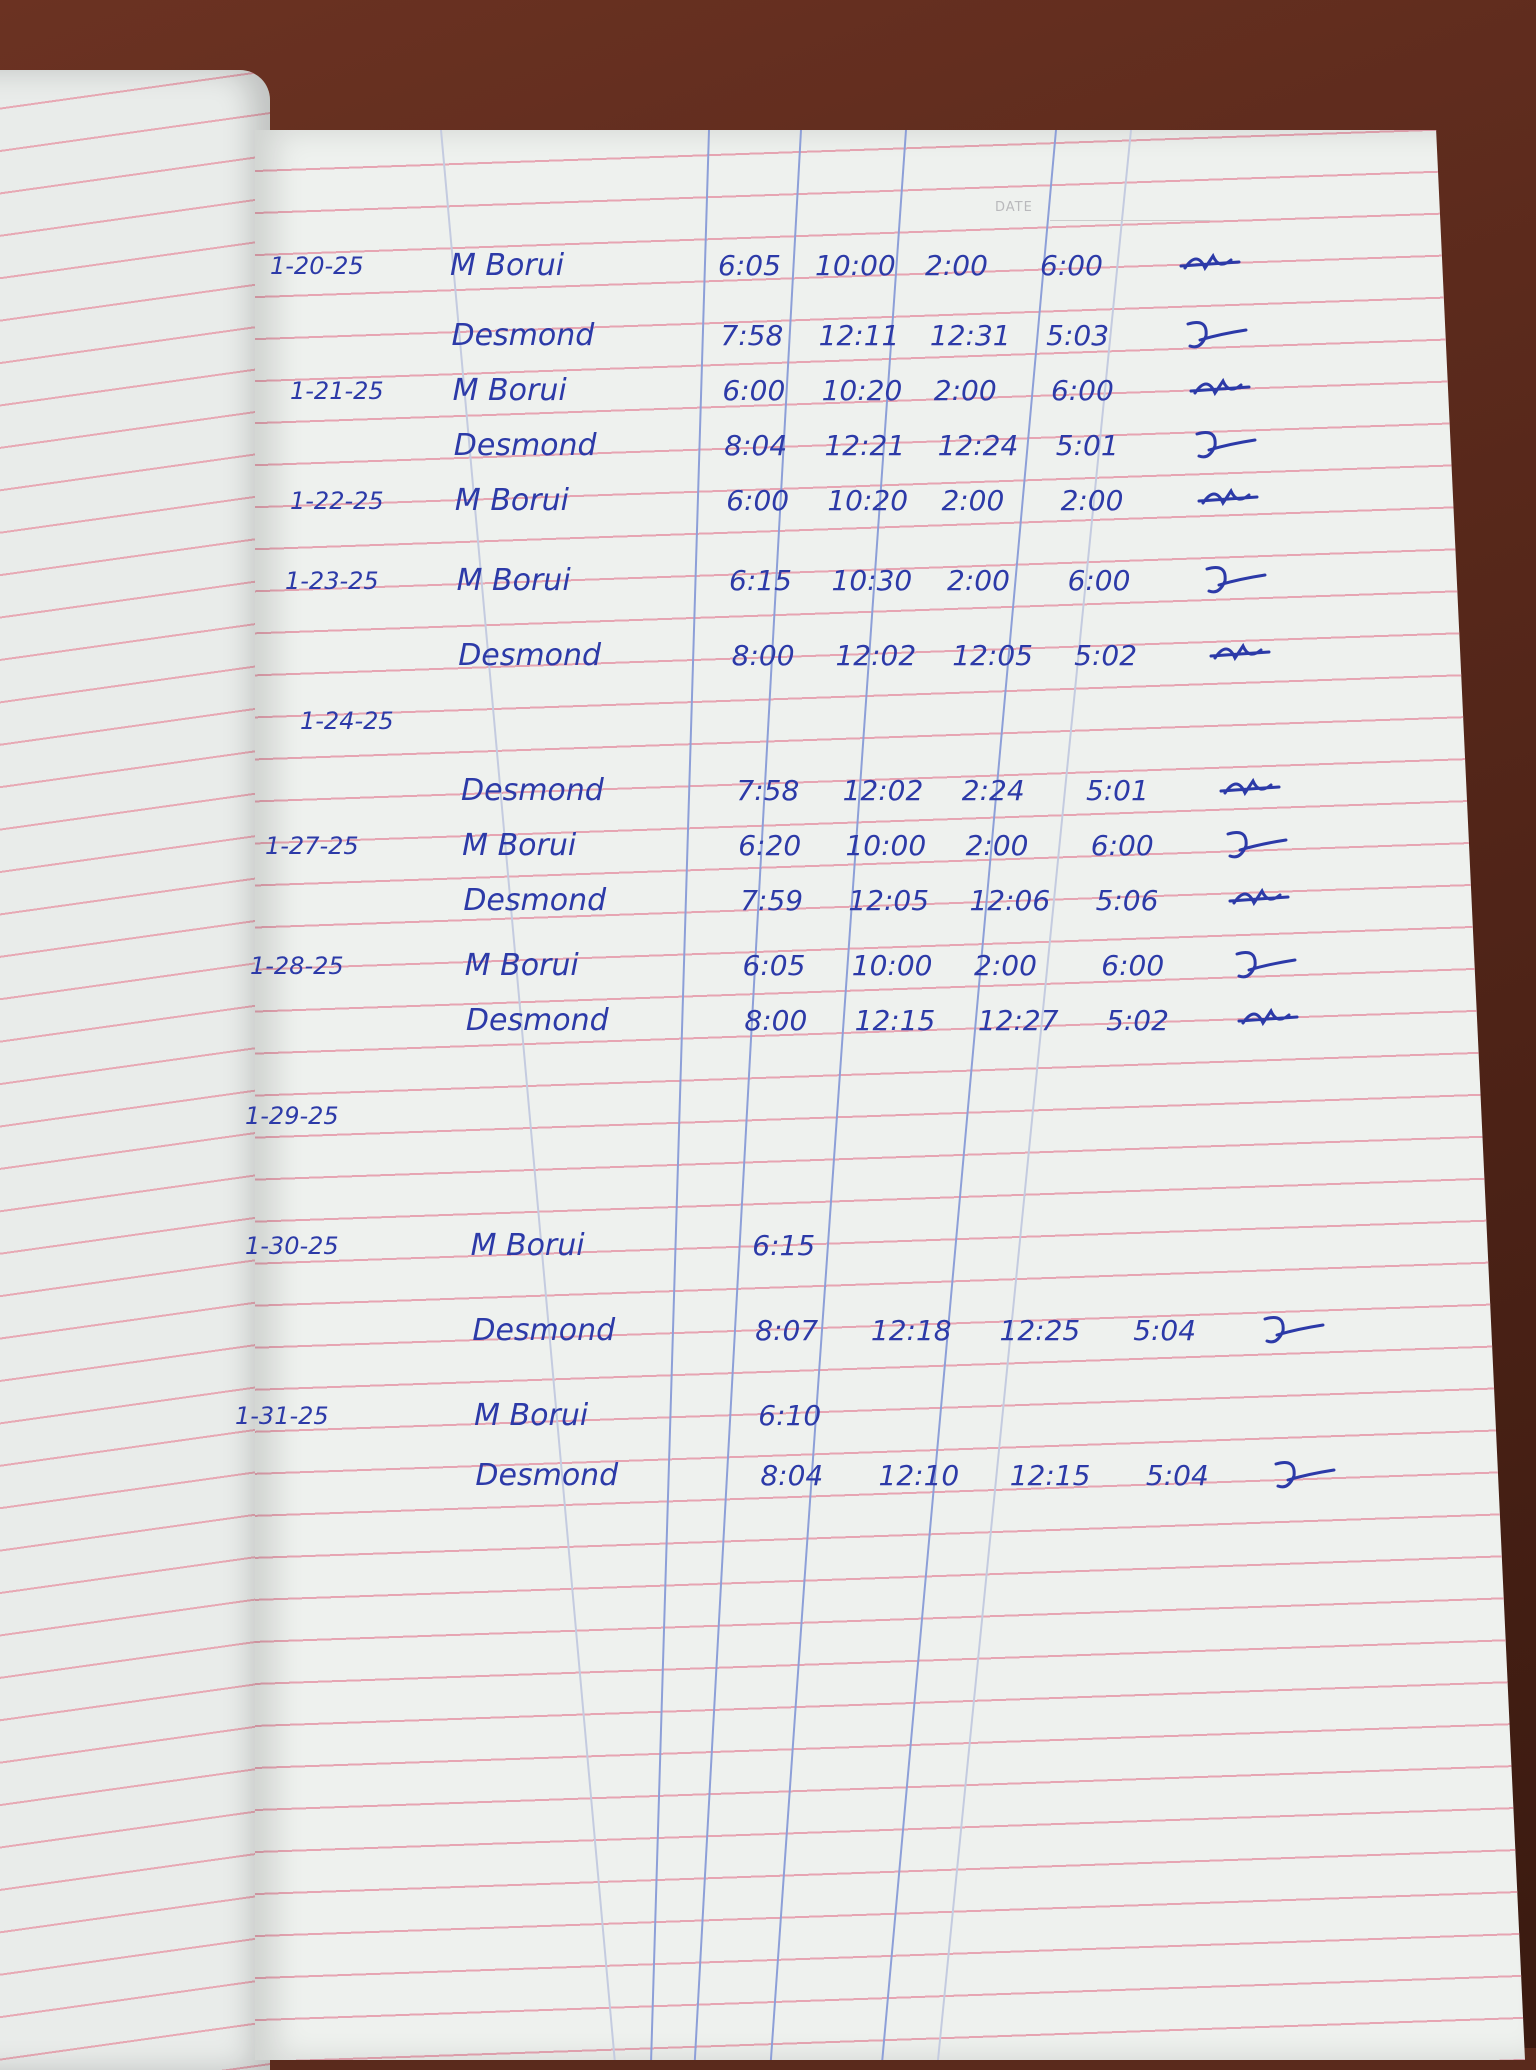  Describe the element at coordinates (332, 581) in the screenshot. I see `row-date: 1-23-25` at that location.